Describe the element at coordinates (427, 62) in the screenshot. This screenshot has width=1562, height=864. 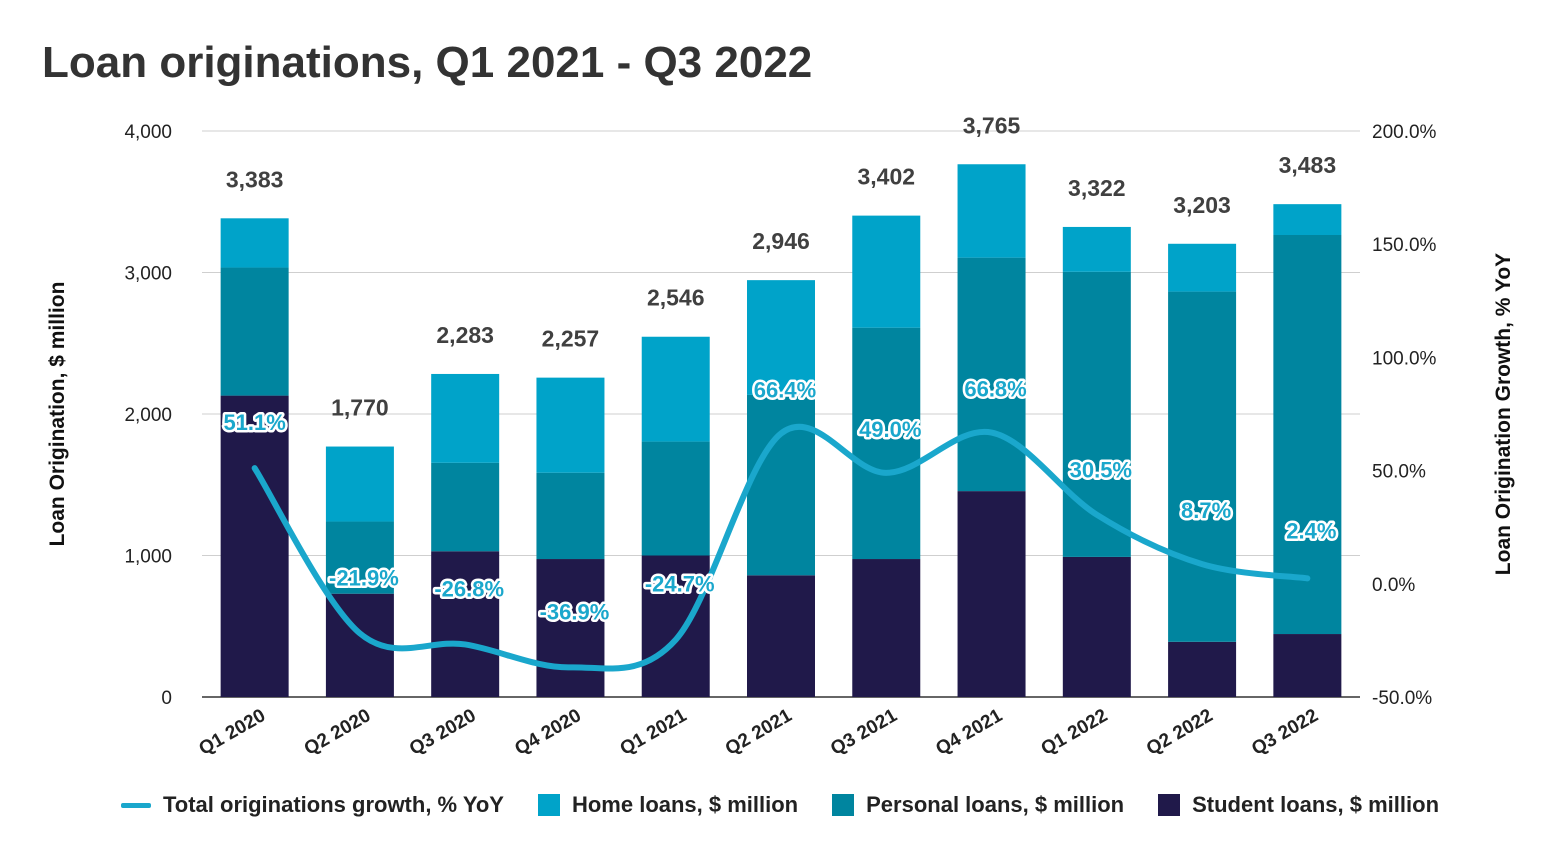
I see `chart-title: Loan originations, Q1 2021 - Q3 2022` at that location.